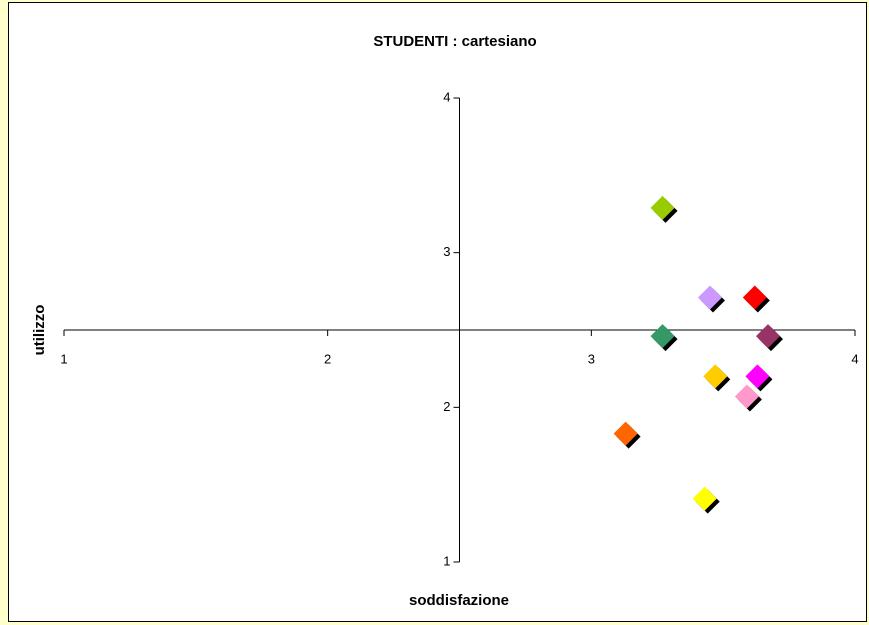 Image resolution: width=869 pixels, height=625 pixels. Describe the element at coordinates (454, 41) in the screenshot. I see `chart-title: STUDENTI : cartesiano` at that location.